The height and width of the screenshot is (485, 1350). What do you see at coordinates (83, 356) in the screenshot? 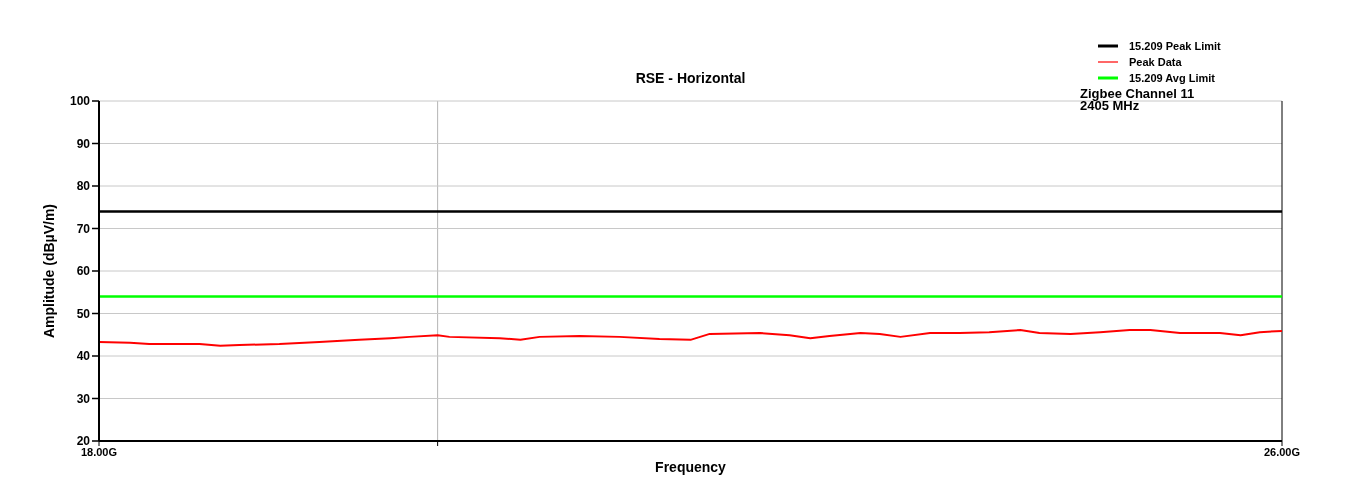
I see `y-tick-label: 40` at bounding box center [83, 356].